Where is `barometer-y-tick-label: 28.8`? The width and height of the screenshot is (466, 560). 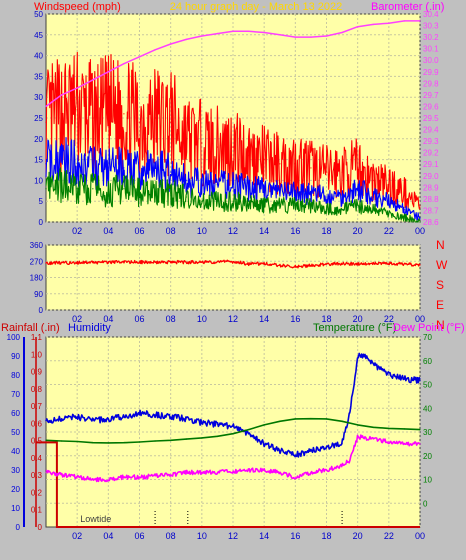 barometer-y-tick-label: 28.8 is located at coordinates (431, 199).